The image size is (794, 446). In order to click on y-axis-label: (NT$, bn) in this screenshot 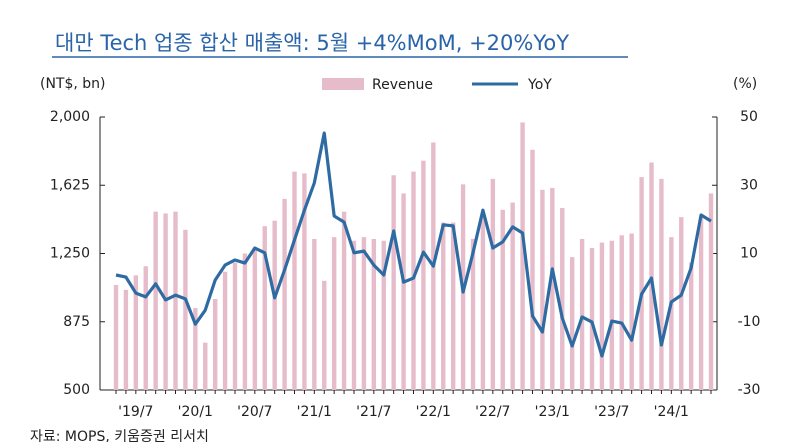, I will do `click(73, 84)`.